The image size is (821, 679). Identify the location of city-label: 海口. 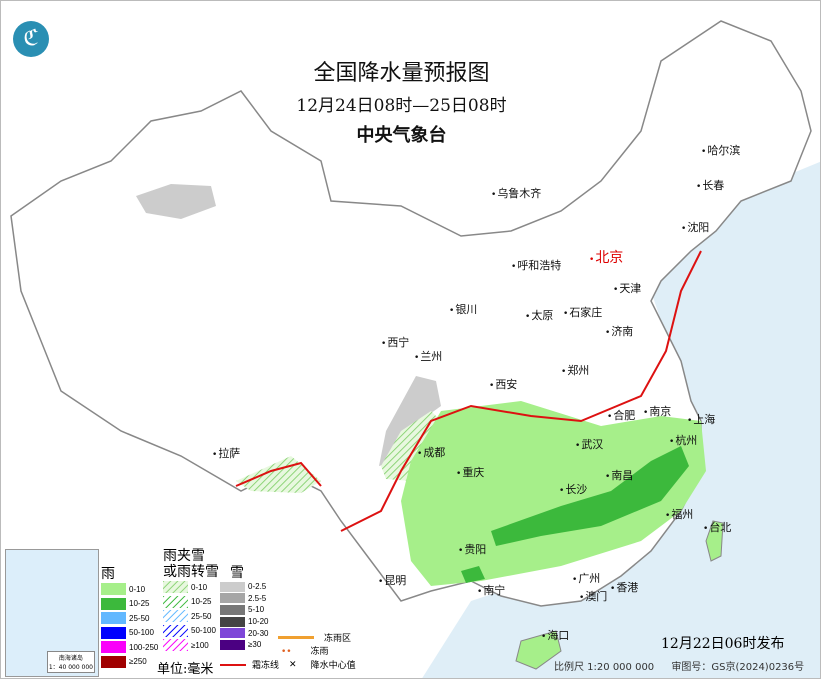
(555, 635).